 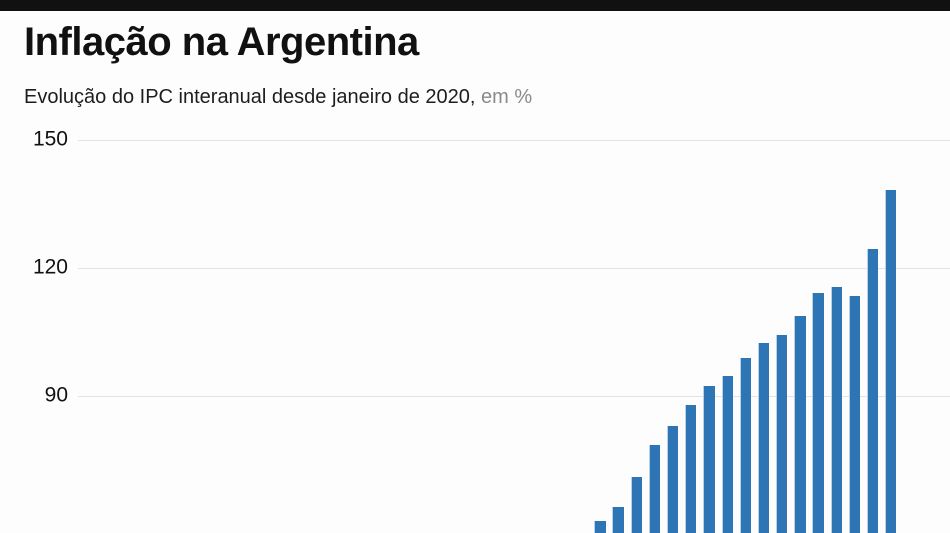 I want to click on bar-mar-2023, so click(x=782, y=434).